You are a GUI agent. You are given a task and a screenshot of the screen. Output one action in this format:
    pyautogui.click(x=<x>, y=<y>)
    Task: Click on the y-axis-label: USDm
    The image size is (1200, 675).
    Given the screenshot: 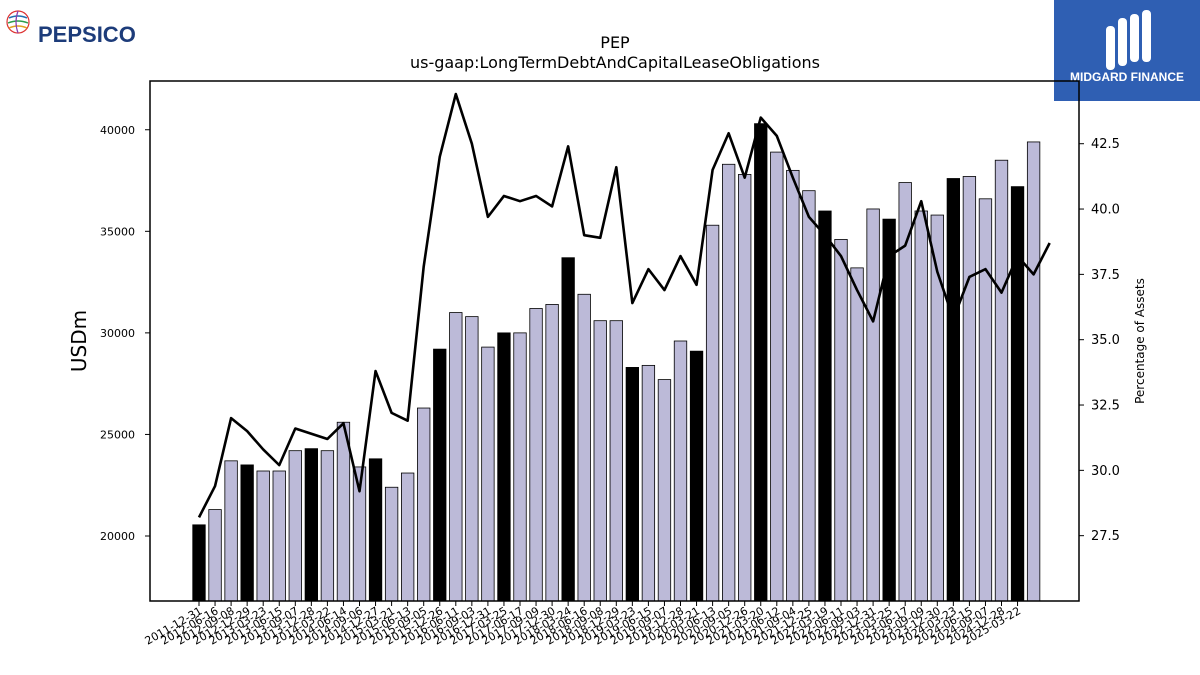 What is the action you would take?
    pyautogui.click(x=79, y=341)
    